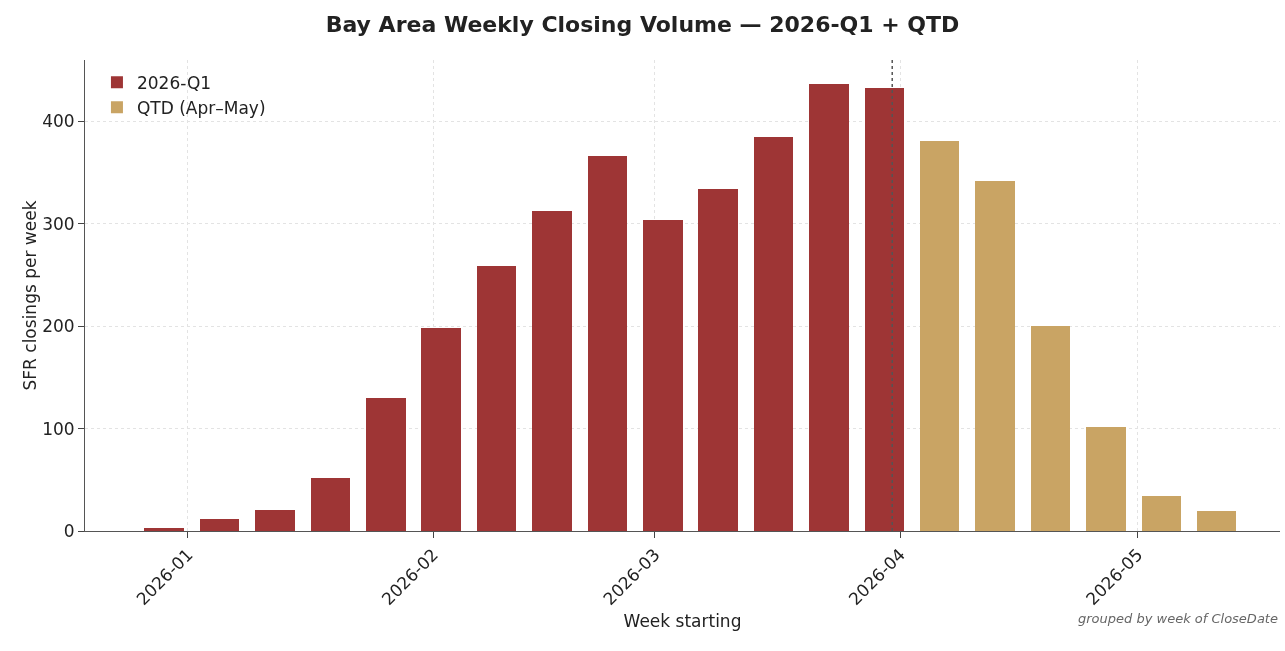 The width and height of the screenshot is (1285, 651). I want to click on legend-label: QTD (Apr–May), so click(201, 107).